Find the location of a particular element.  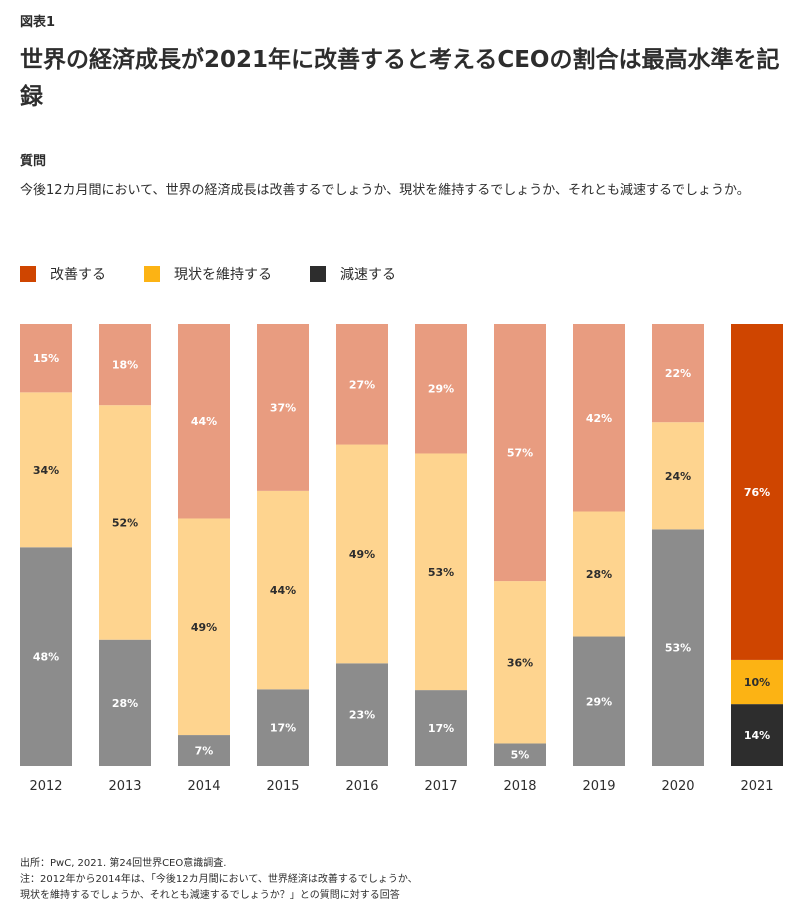

data-label-improve-2016: 27% is located at coordinates (362, 384).